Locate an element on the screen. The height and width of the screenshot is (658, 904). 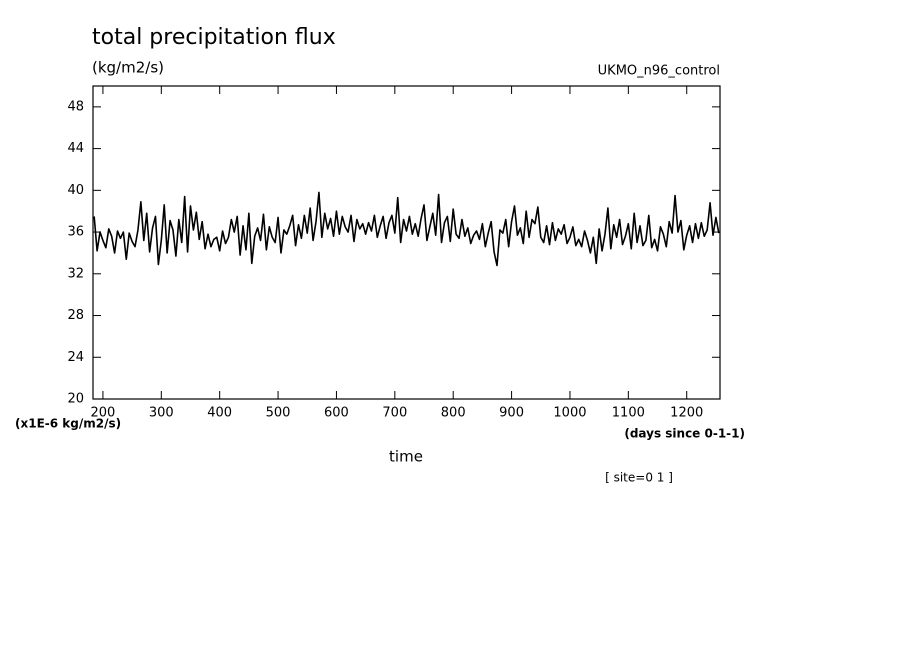
x-tick-label: 1100 is located at coordinates (628, 413).